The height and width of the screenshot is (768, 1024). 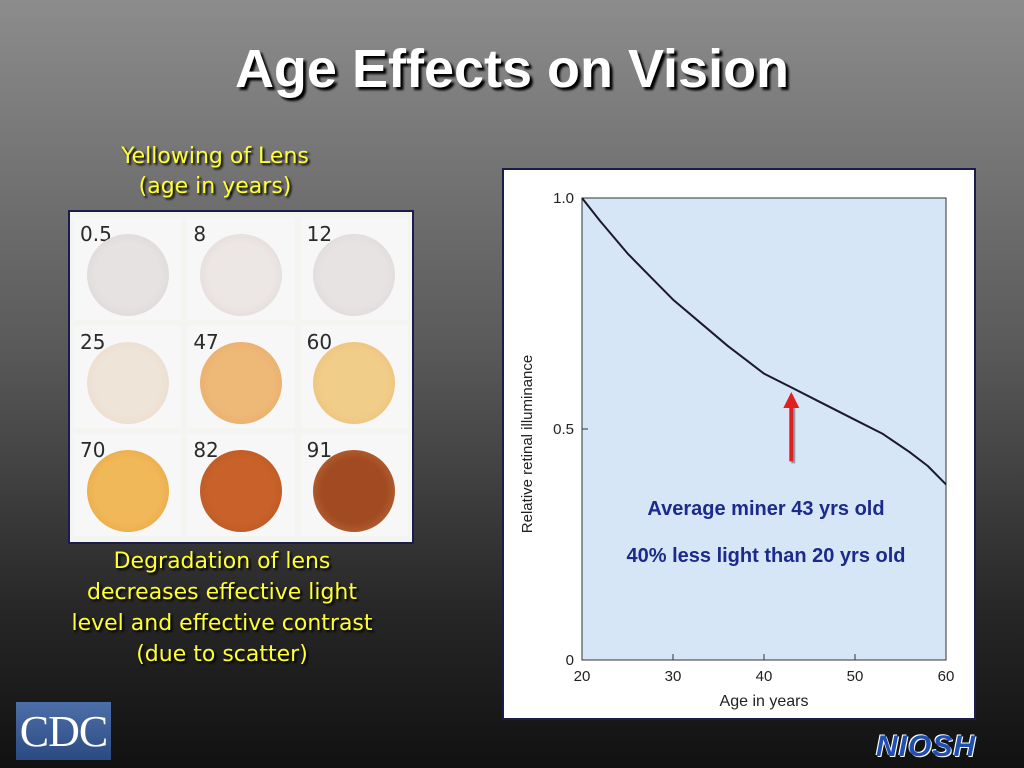 I want to click on x-tick-label: 20, so click(x=582, y=676).